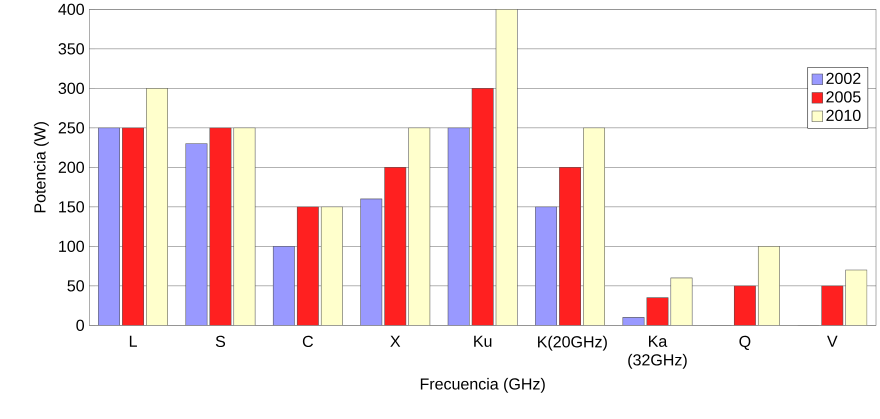 Image resolution: width=880 pixels, height=419 pixels. I want to click on y-tick-label: 0, so click(80, 326).